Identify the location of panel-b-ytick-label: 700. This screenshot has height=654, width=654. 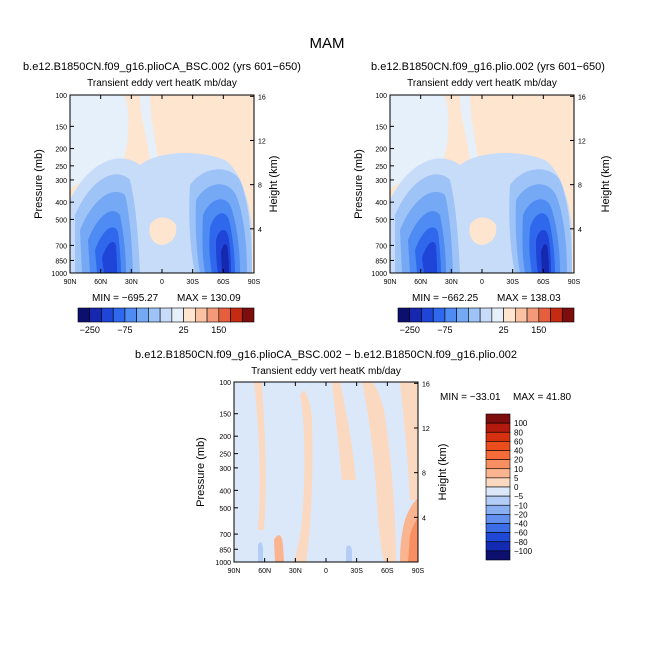
(381, 246).